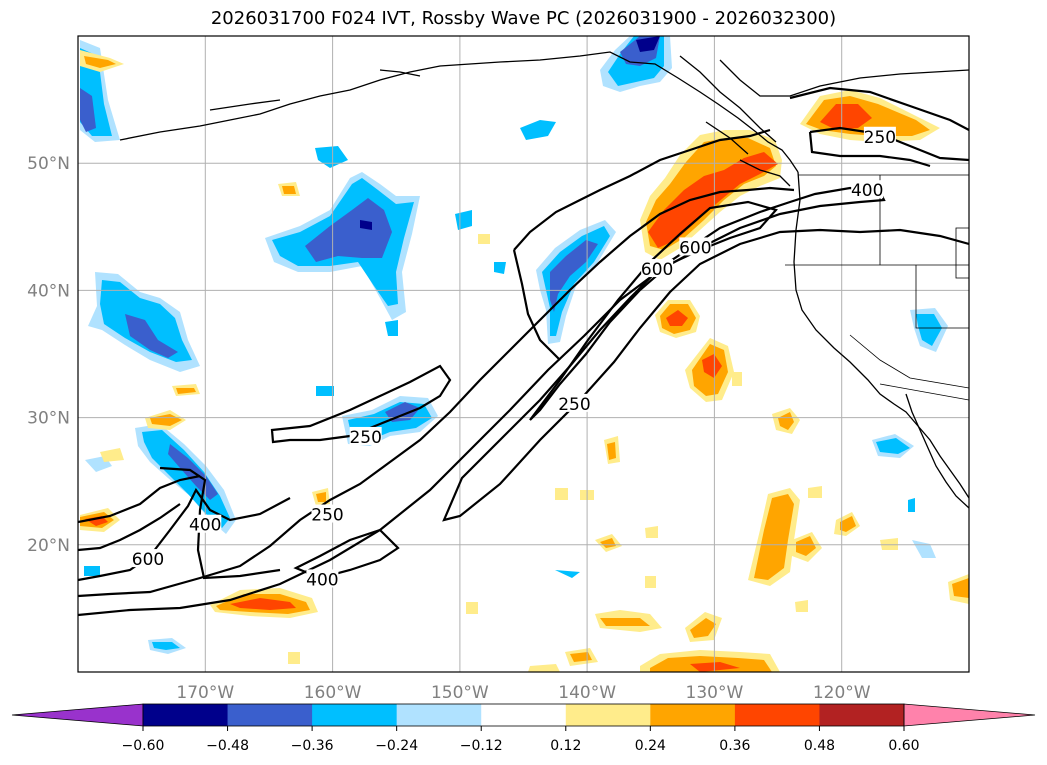  Describe the element at coordinates (48, 164) in the screenshot. I see `lat-label: 50°N` at that location.